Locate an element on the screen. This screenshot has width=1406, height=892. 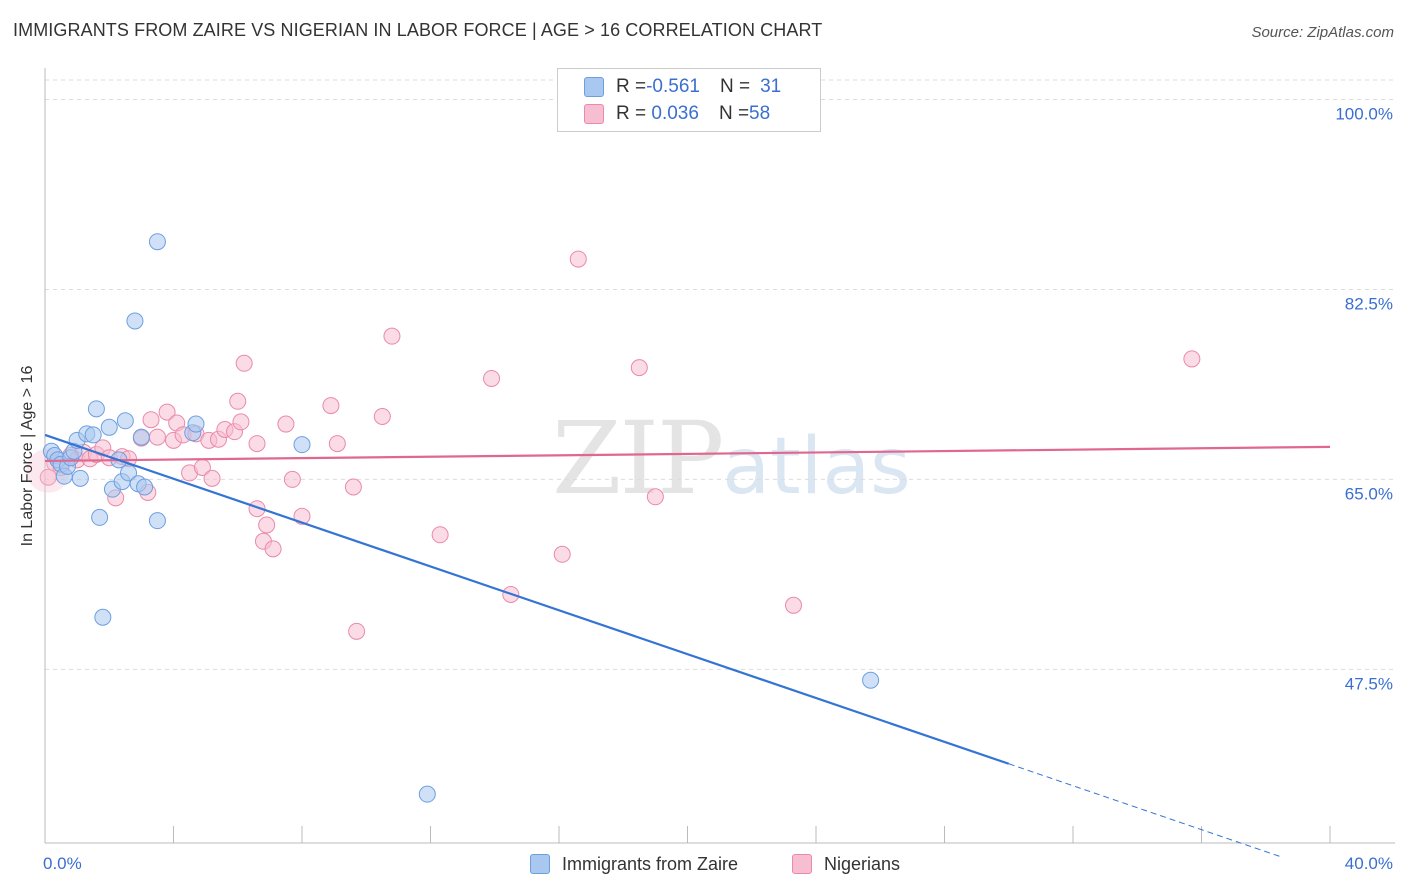
stats-legend: R = -0.561 N = 31 R = 0.036 N = 58 is located at coordinates (689, 100).